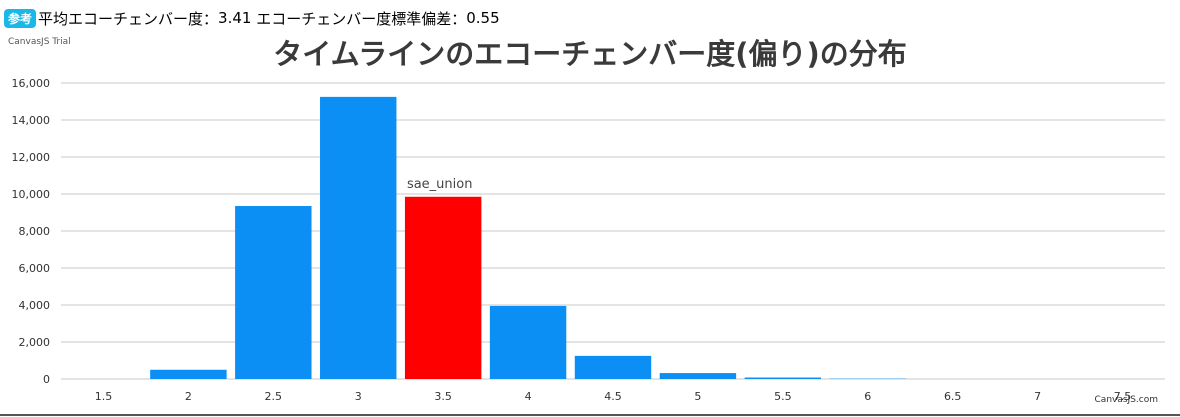 The image size is (1180, 417). Describe the element at coordinates (35, 342) in the screenshot. I see `y-tick-label: 2,000` at that location.